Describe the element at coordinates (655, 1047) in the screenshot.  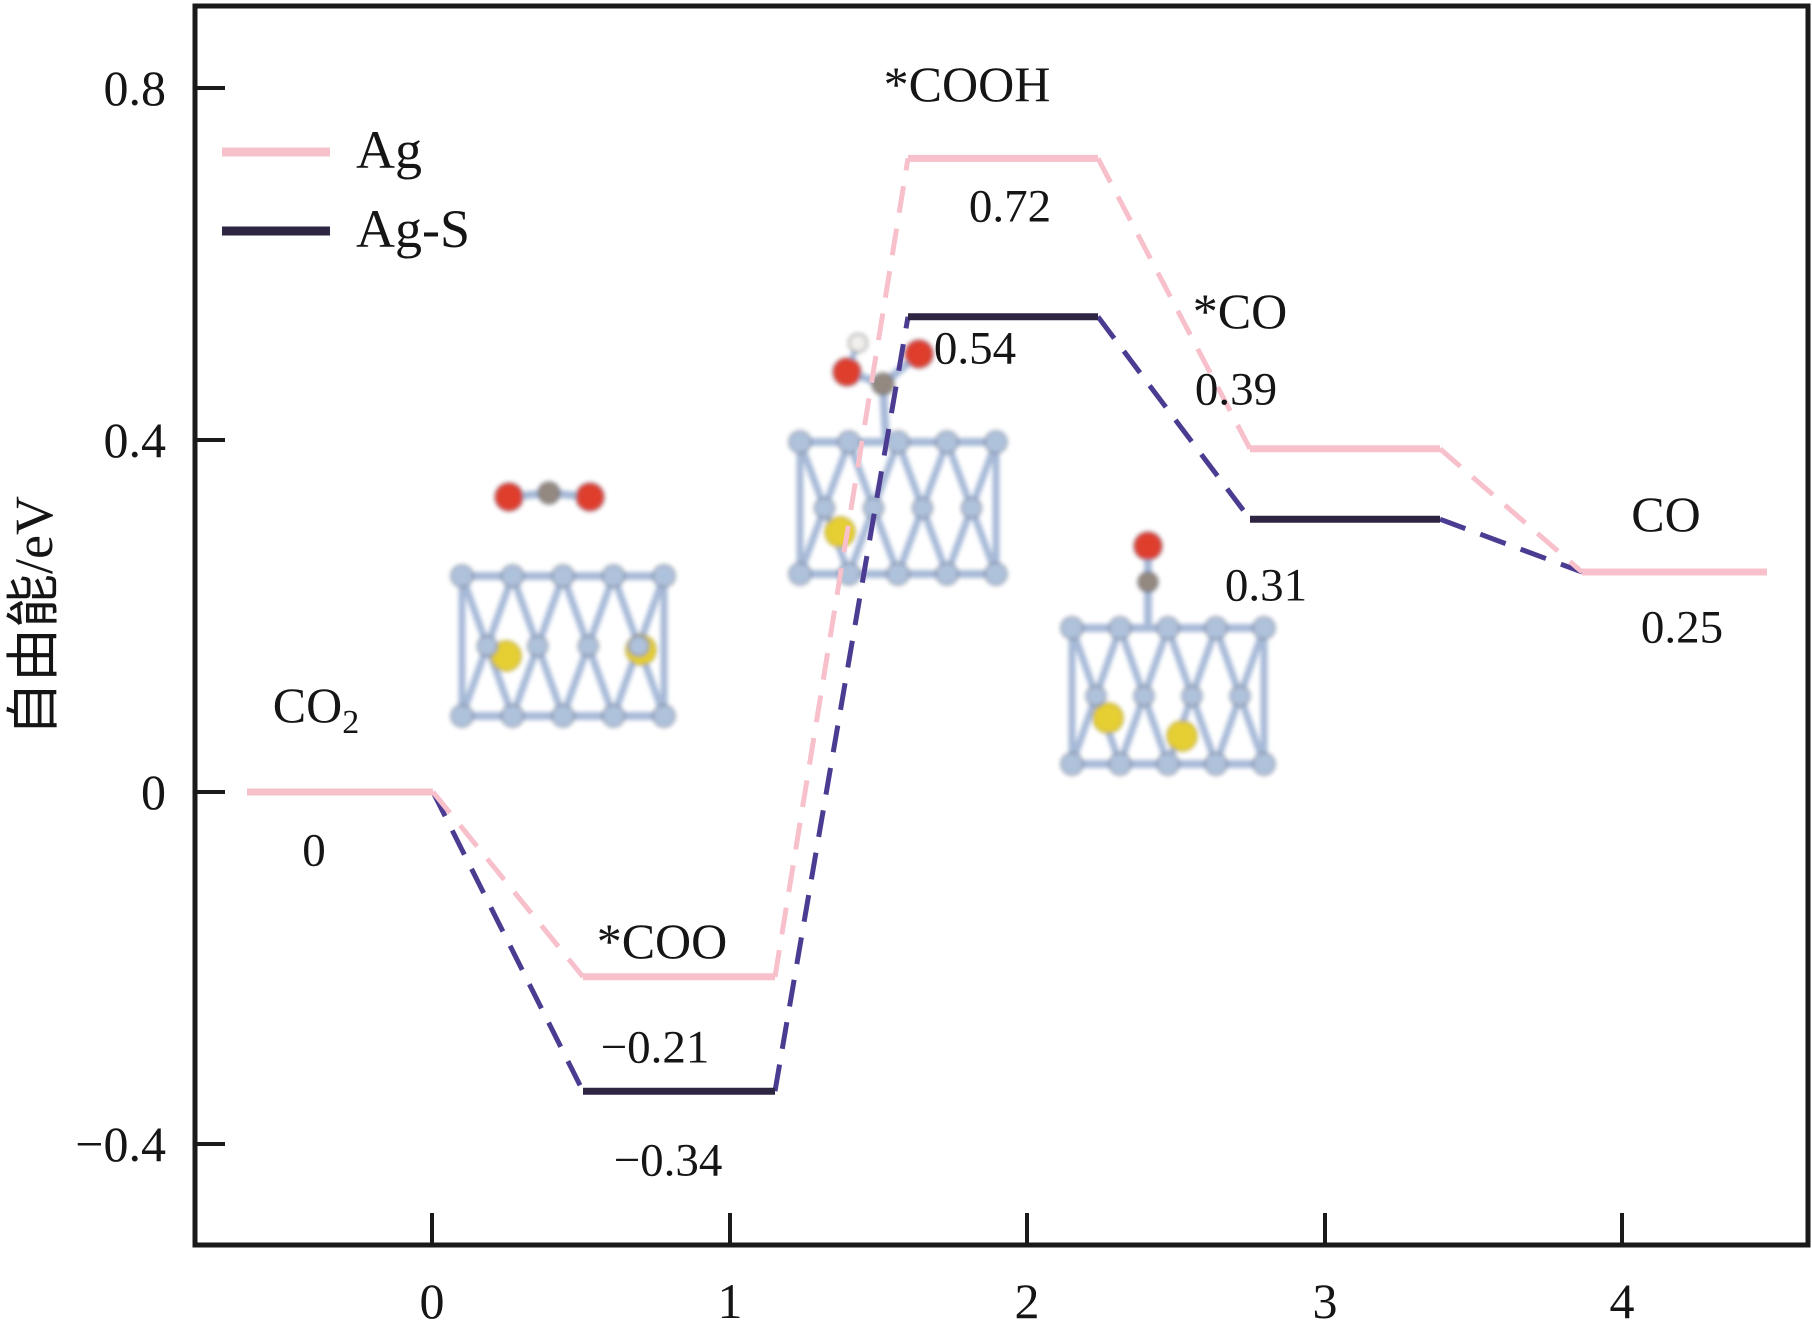
I see `value-coo-ag: −0.21` at that location.